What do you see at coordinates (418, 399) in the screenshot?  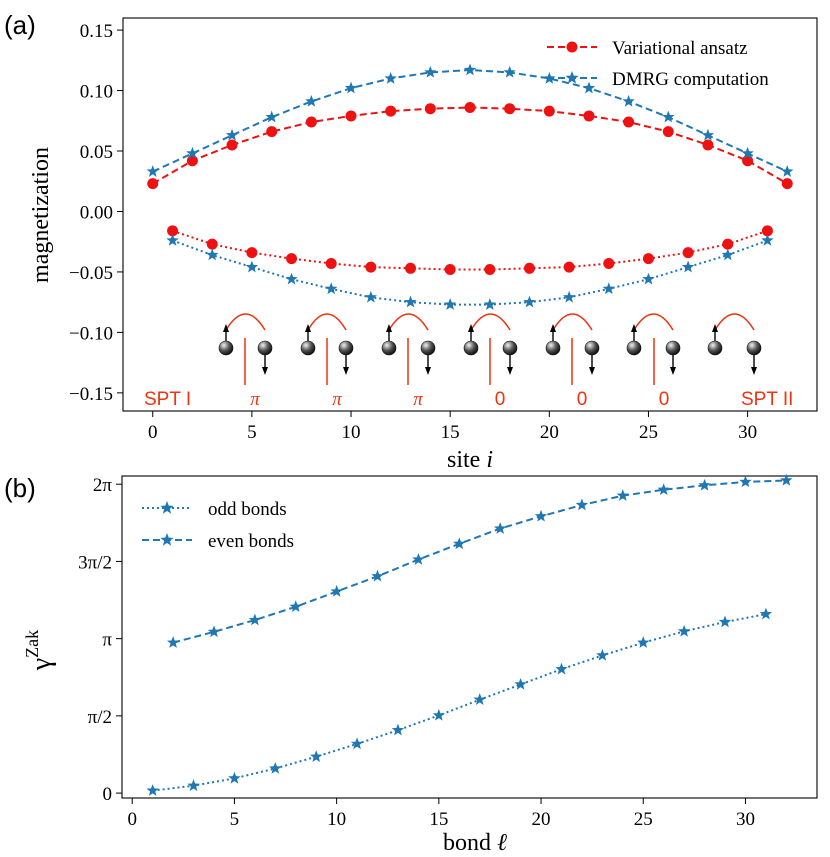 I see `bond-phase-label: π` at bounding box center [418, 399].